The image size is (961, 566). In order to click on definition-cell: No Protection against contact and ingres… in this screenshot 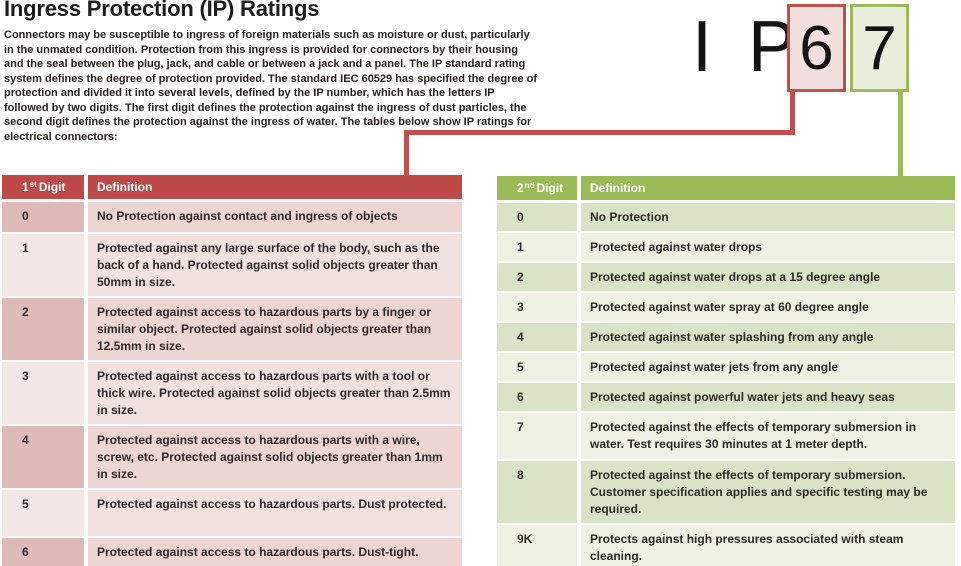, I will do `click(275, 217)`.